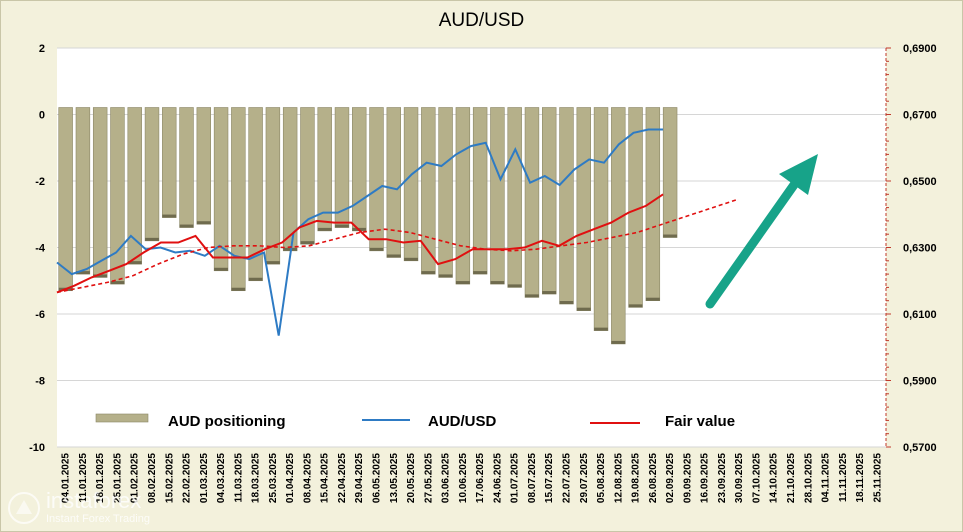  What do you see at coordinates (920, 182) in the screenshot?
I see `right-tick-label: 0,6500` at bounding box center [920, 182].